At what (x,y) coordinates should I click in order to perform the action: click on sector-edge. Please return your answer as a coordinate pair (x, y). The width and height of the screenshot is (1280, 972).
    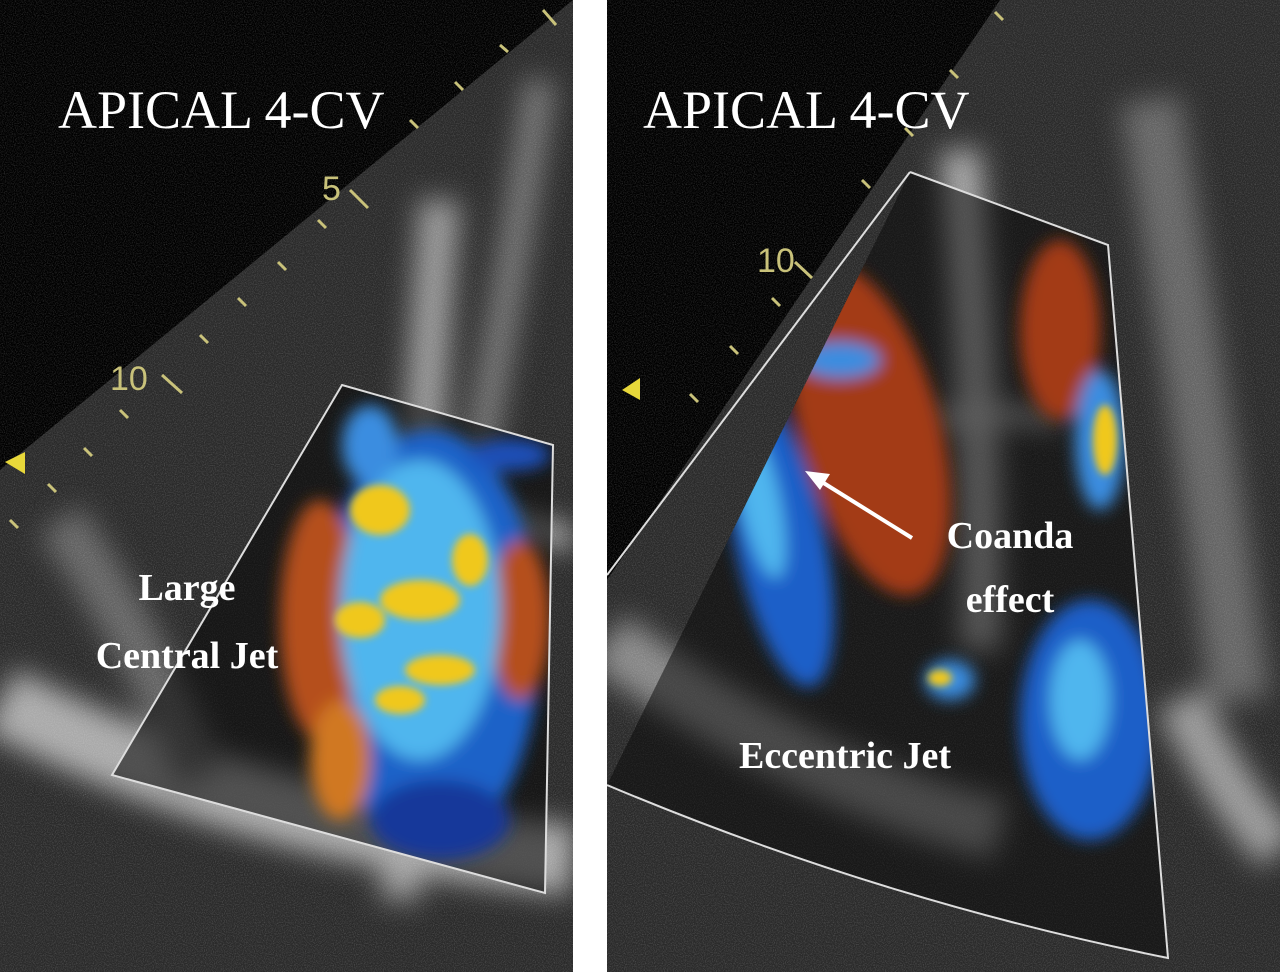
    Looking at the image, I should click on (759, 373).